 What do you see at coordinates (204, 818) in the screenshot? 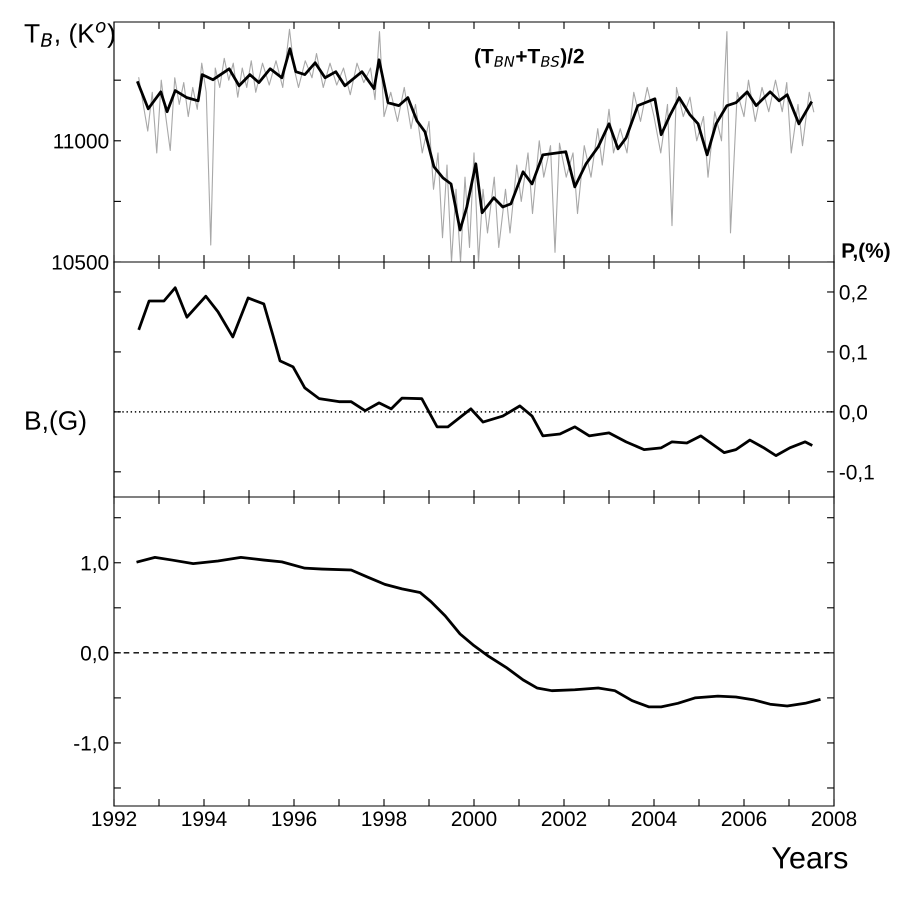
I see `x-tick-label: 1994` at bounding box center [204, 818].